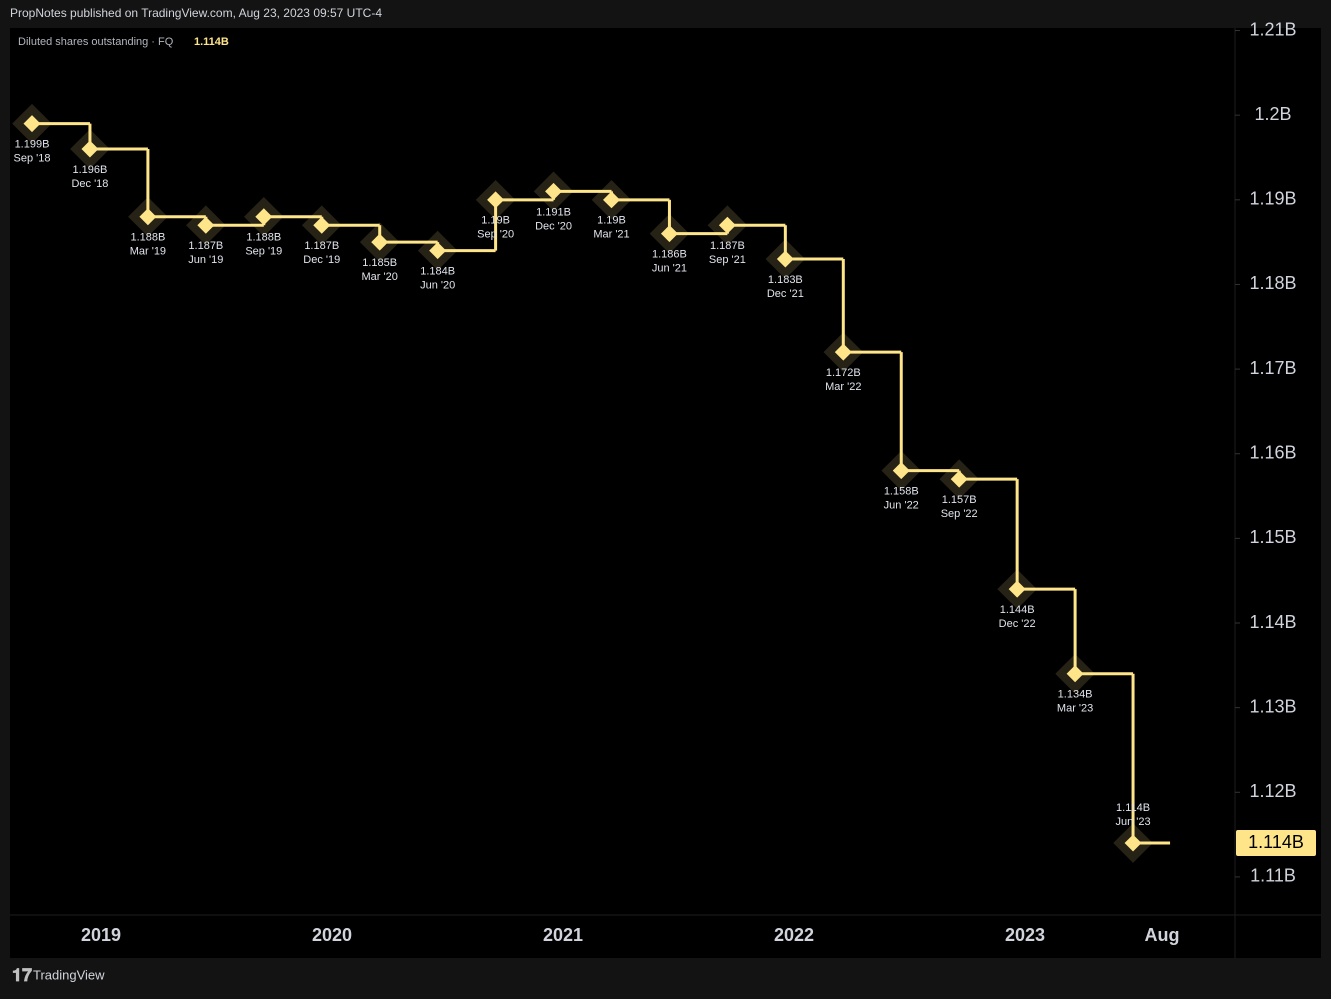  Describe the element at coordinates (785, 294) in the screenshot. I see `category-label: Dec '21` at that location.